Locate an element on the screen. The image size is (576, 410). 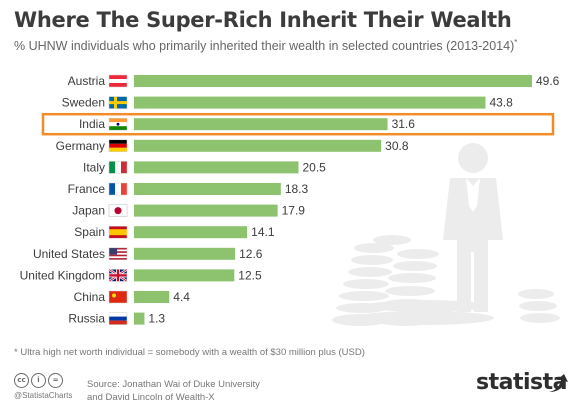
category-label: Russia is located at coordinates (86, 319).